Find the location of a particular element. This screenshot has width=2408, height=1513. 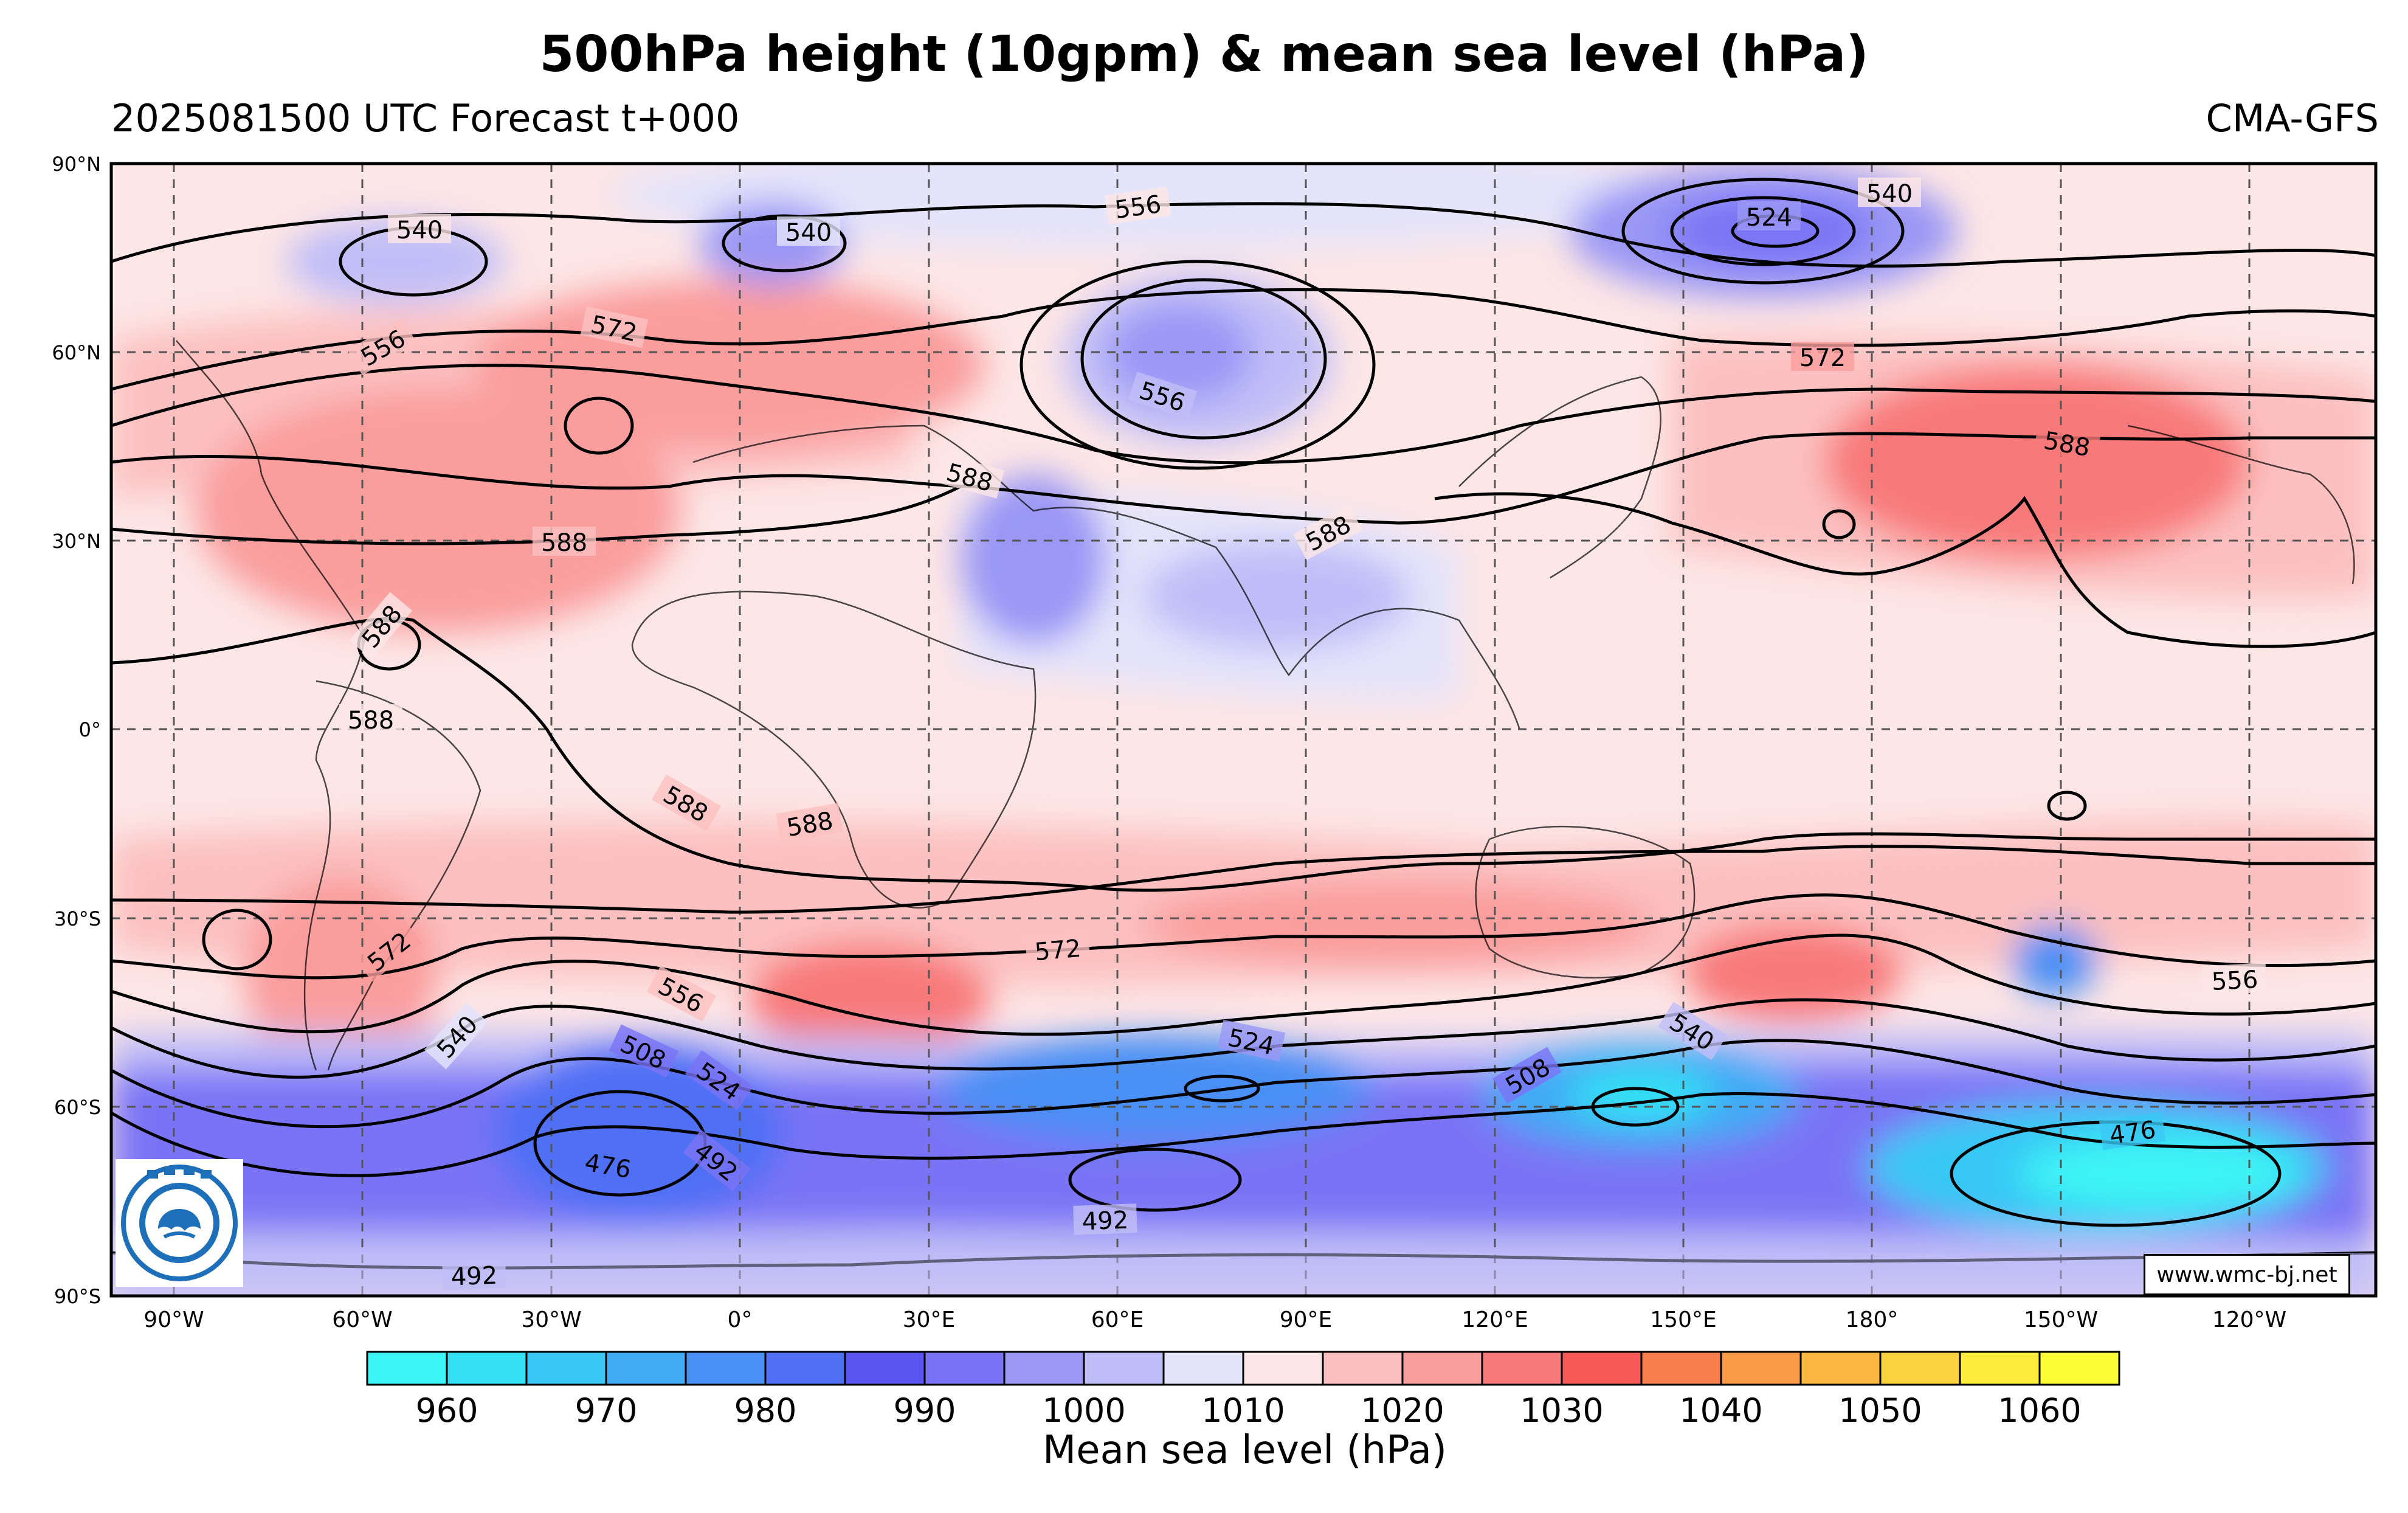

lon-label: 150°W is located at coordinates (2061, 1320).